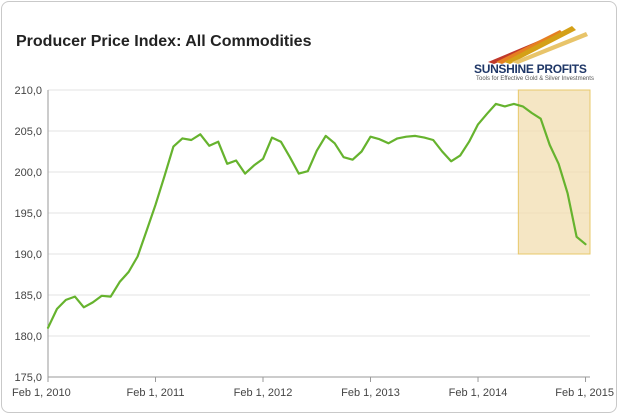 Image resolution: width=620 pixels, height=416 pixels. I want to click on sunshine-profits-logo-icon, so click(538, 45).